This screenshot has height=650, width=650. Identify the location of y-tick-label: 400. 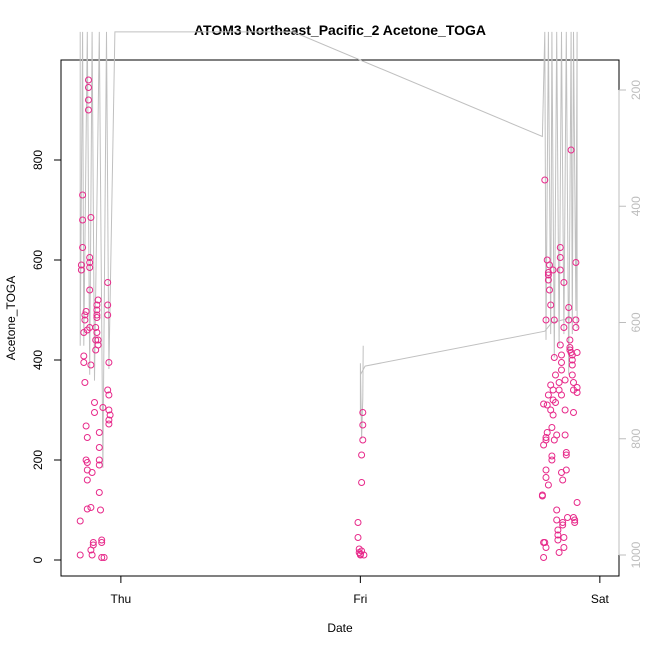
(38, 360).